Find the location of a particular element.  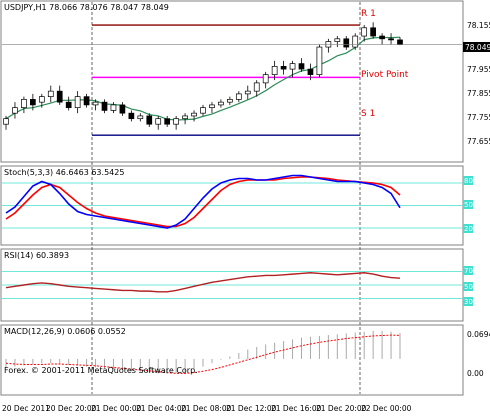

r1-label: R 1 is located at coordinates (368, 14).